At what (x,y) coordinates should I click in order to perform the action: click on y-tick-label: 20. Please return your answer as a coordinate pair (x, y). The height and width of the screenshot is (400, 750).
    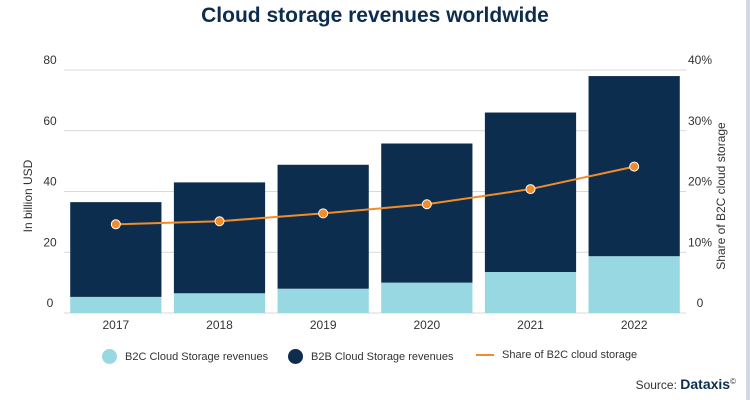
    Looking at the image, I should click on (50, 242).